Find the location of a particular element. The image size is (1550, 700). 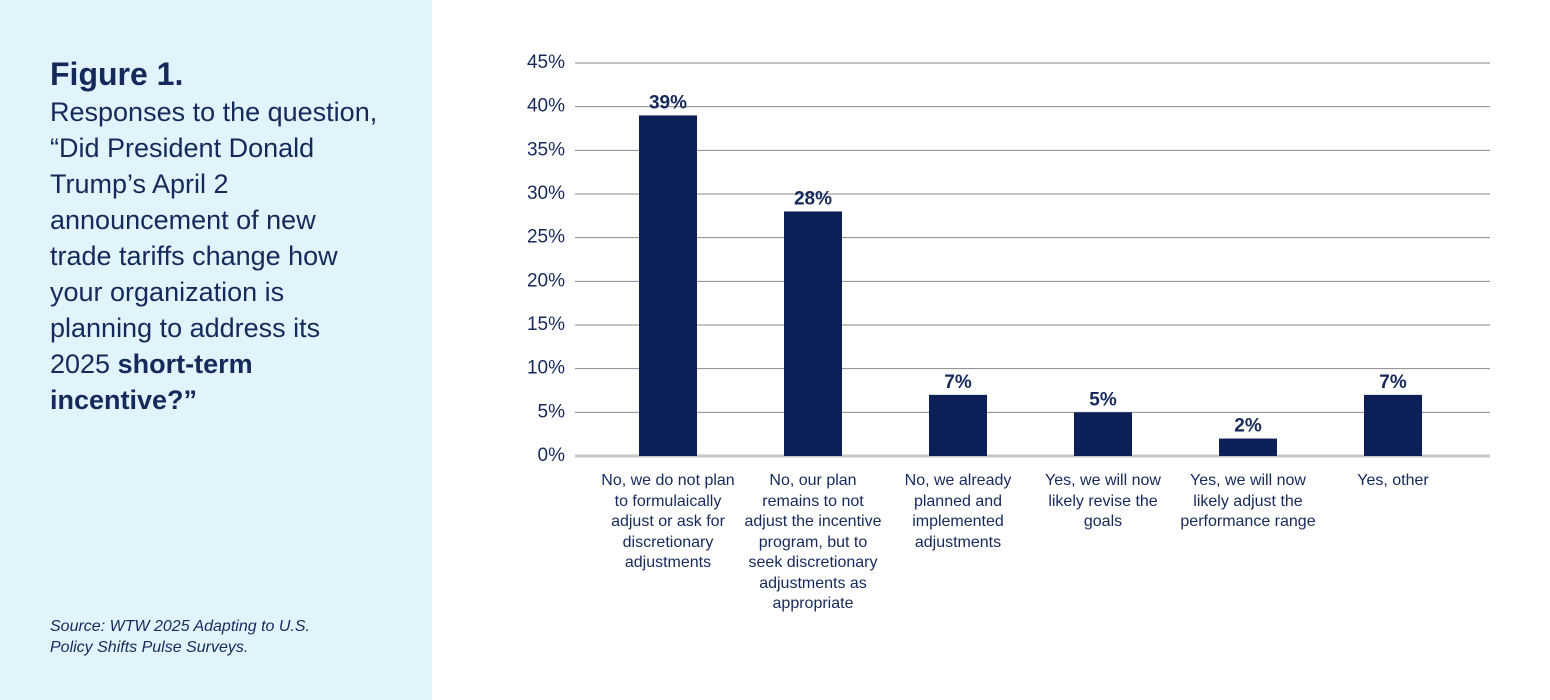

y-tick-label: 10% is located at coordinates (546, 368).